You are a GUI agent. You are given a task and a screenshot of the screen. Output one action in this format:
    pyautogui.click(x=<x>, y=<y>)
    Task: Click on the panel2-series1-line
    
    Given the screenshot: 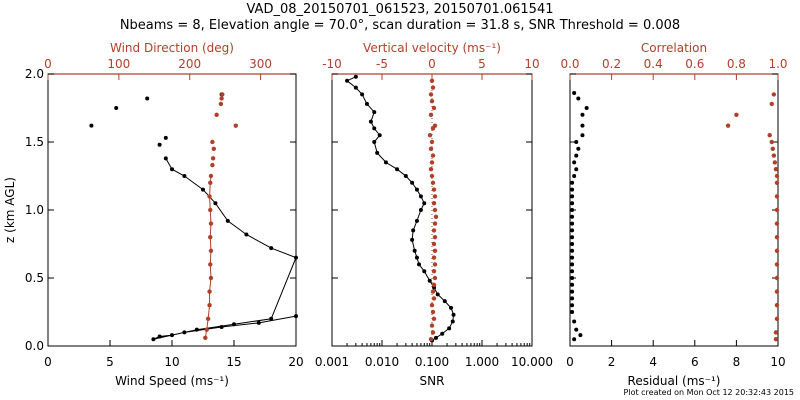 What is the action you would take?
    pyautogui.click(x=400, y=208)
    